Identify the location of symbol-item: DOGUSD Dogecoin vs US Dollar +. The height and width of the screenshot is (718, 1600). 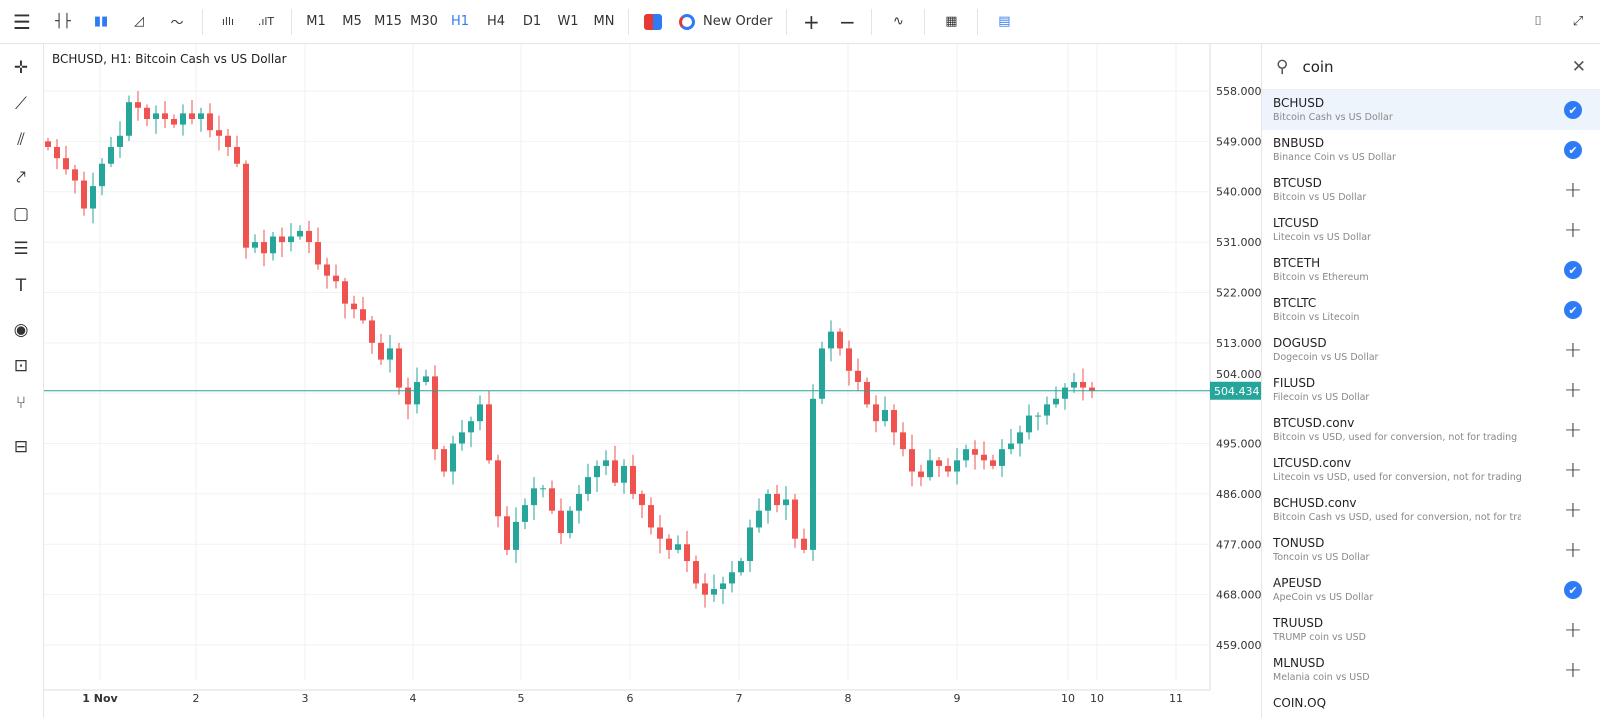
(1431, 350).